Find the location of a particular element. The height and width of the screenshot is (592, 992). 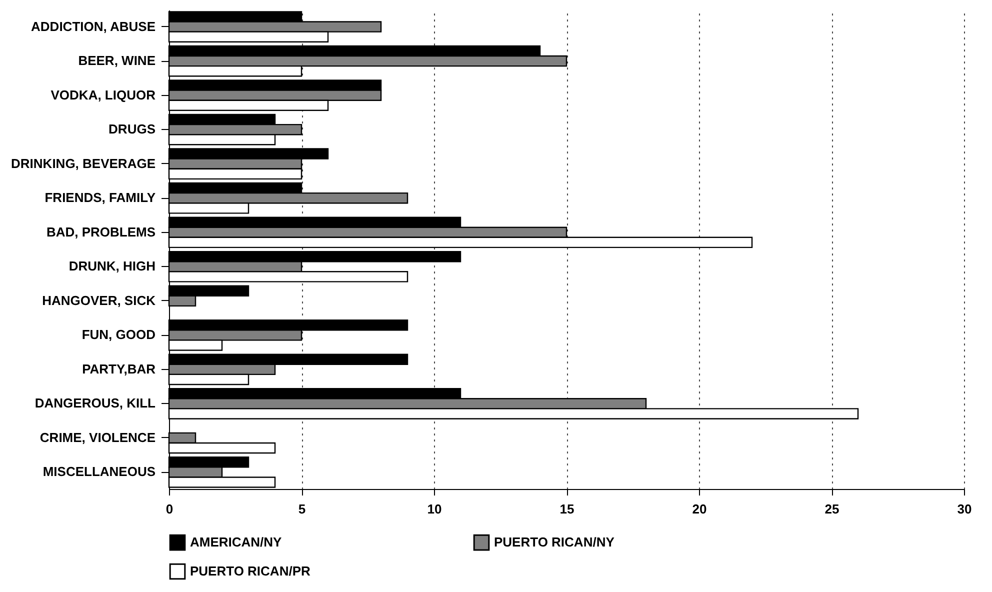

x-tick-label: 0 is located at coordinates (170, 509).